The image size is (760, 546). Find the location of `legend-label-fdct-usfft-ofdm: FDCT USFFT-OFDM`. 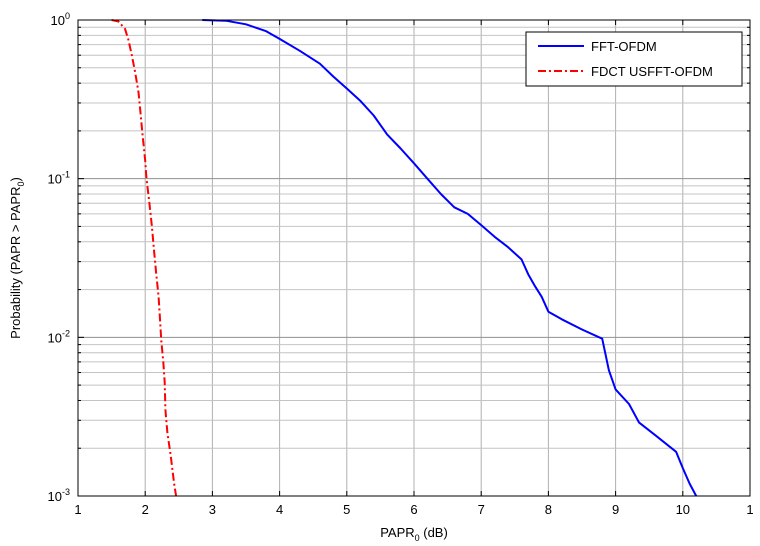

legend-label-fdct-usfft-ofdm: FDCT USFFT-OFDM is located at coordinates (652, 71).